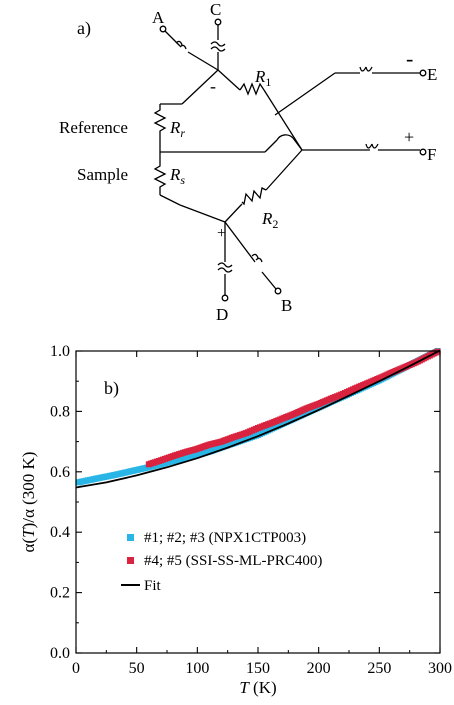 The width and height of the screenshot is (454, 705). What do you see at coordinates (137, 668) in the screenshot?
I see `x-tick-label: 50` at bounding box center [137, 668].